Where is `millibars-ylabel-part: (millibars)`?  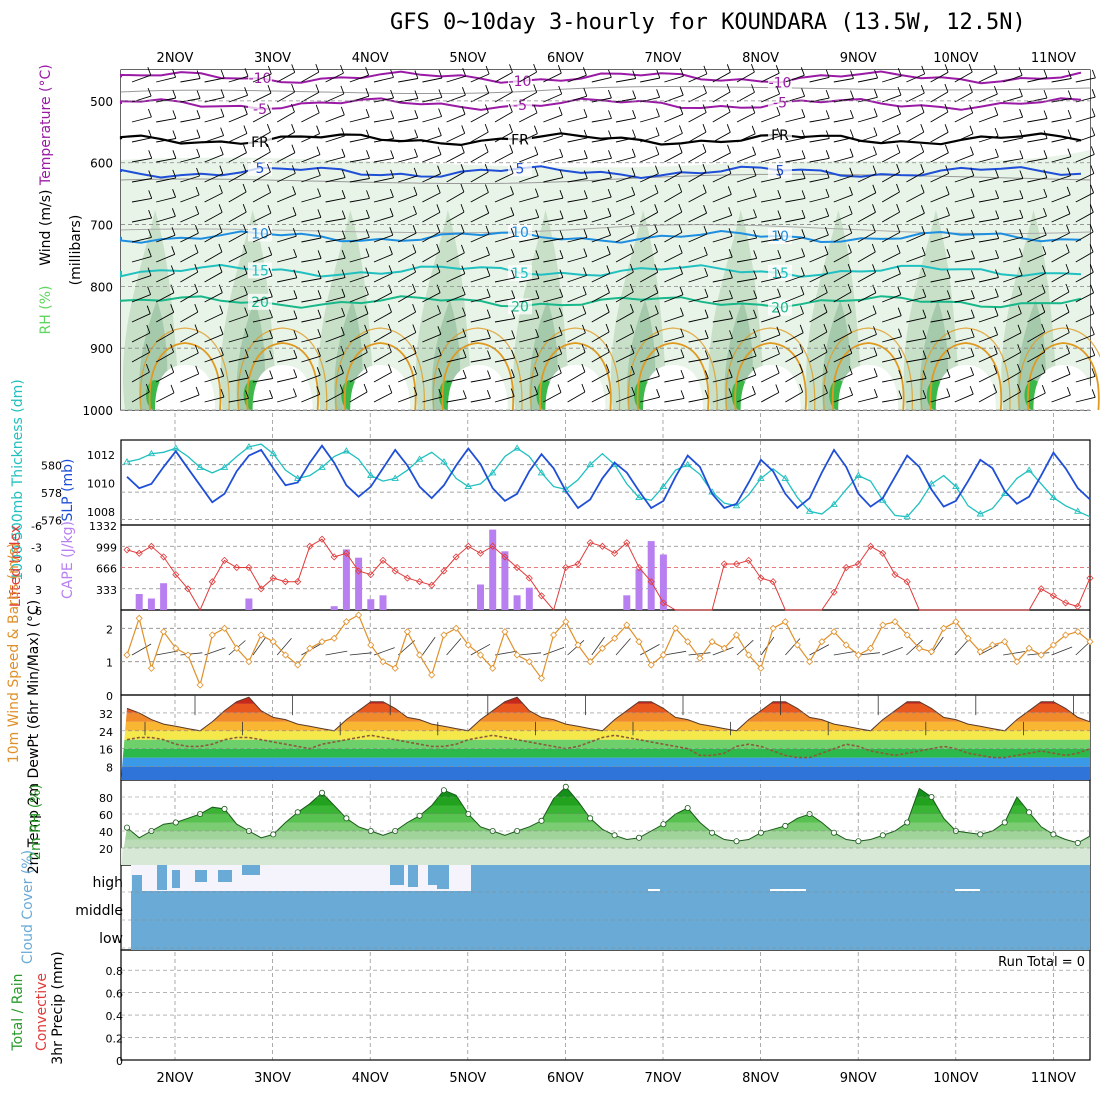
millibars-ylabel-part: (millibars) is located at coordinates (76, 250).